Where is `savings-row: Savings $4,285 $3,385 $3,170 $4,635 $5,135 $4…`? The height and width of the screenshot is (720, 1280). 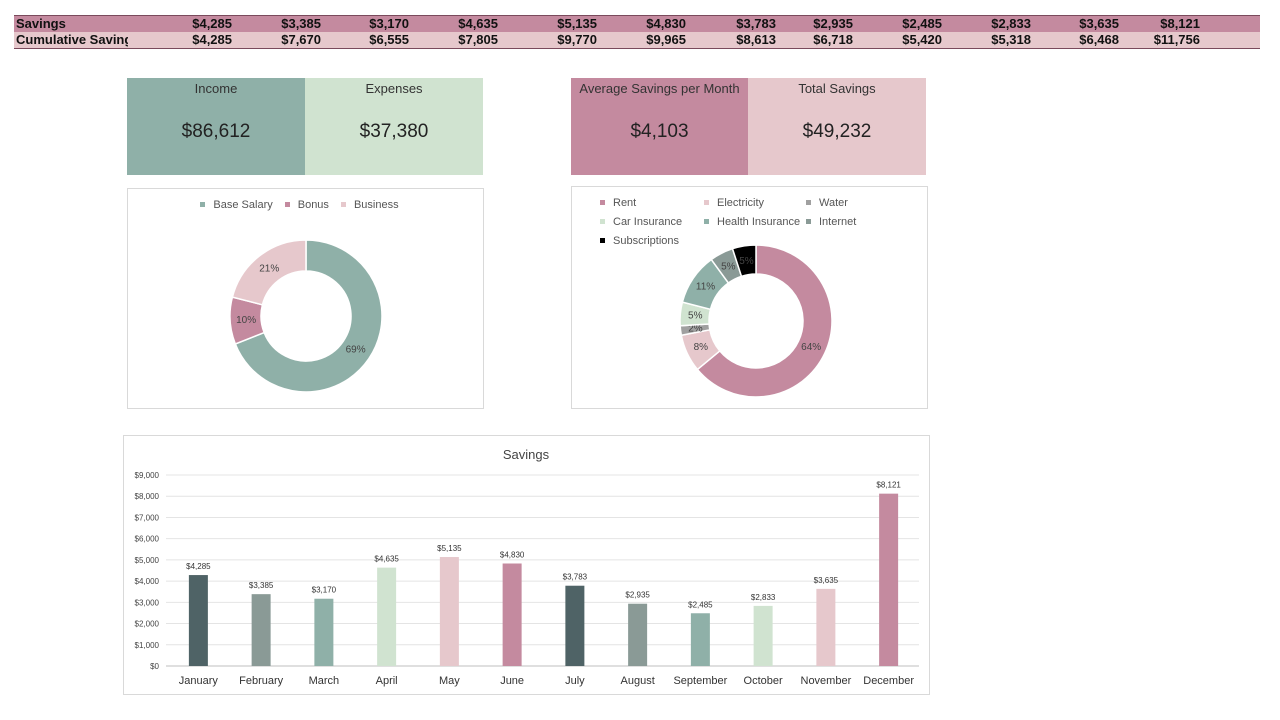 savings-row: Savings $4,285 $3,385 $3,170 $4,635 $5,135 $4… is located at coordinates (637, 24).